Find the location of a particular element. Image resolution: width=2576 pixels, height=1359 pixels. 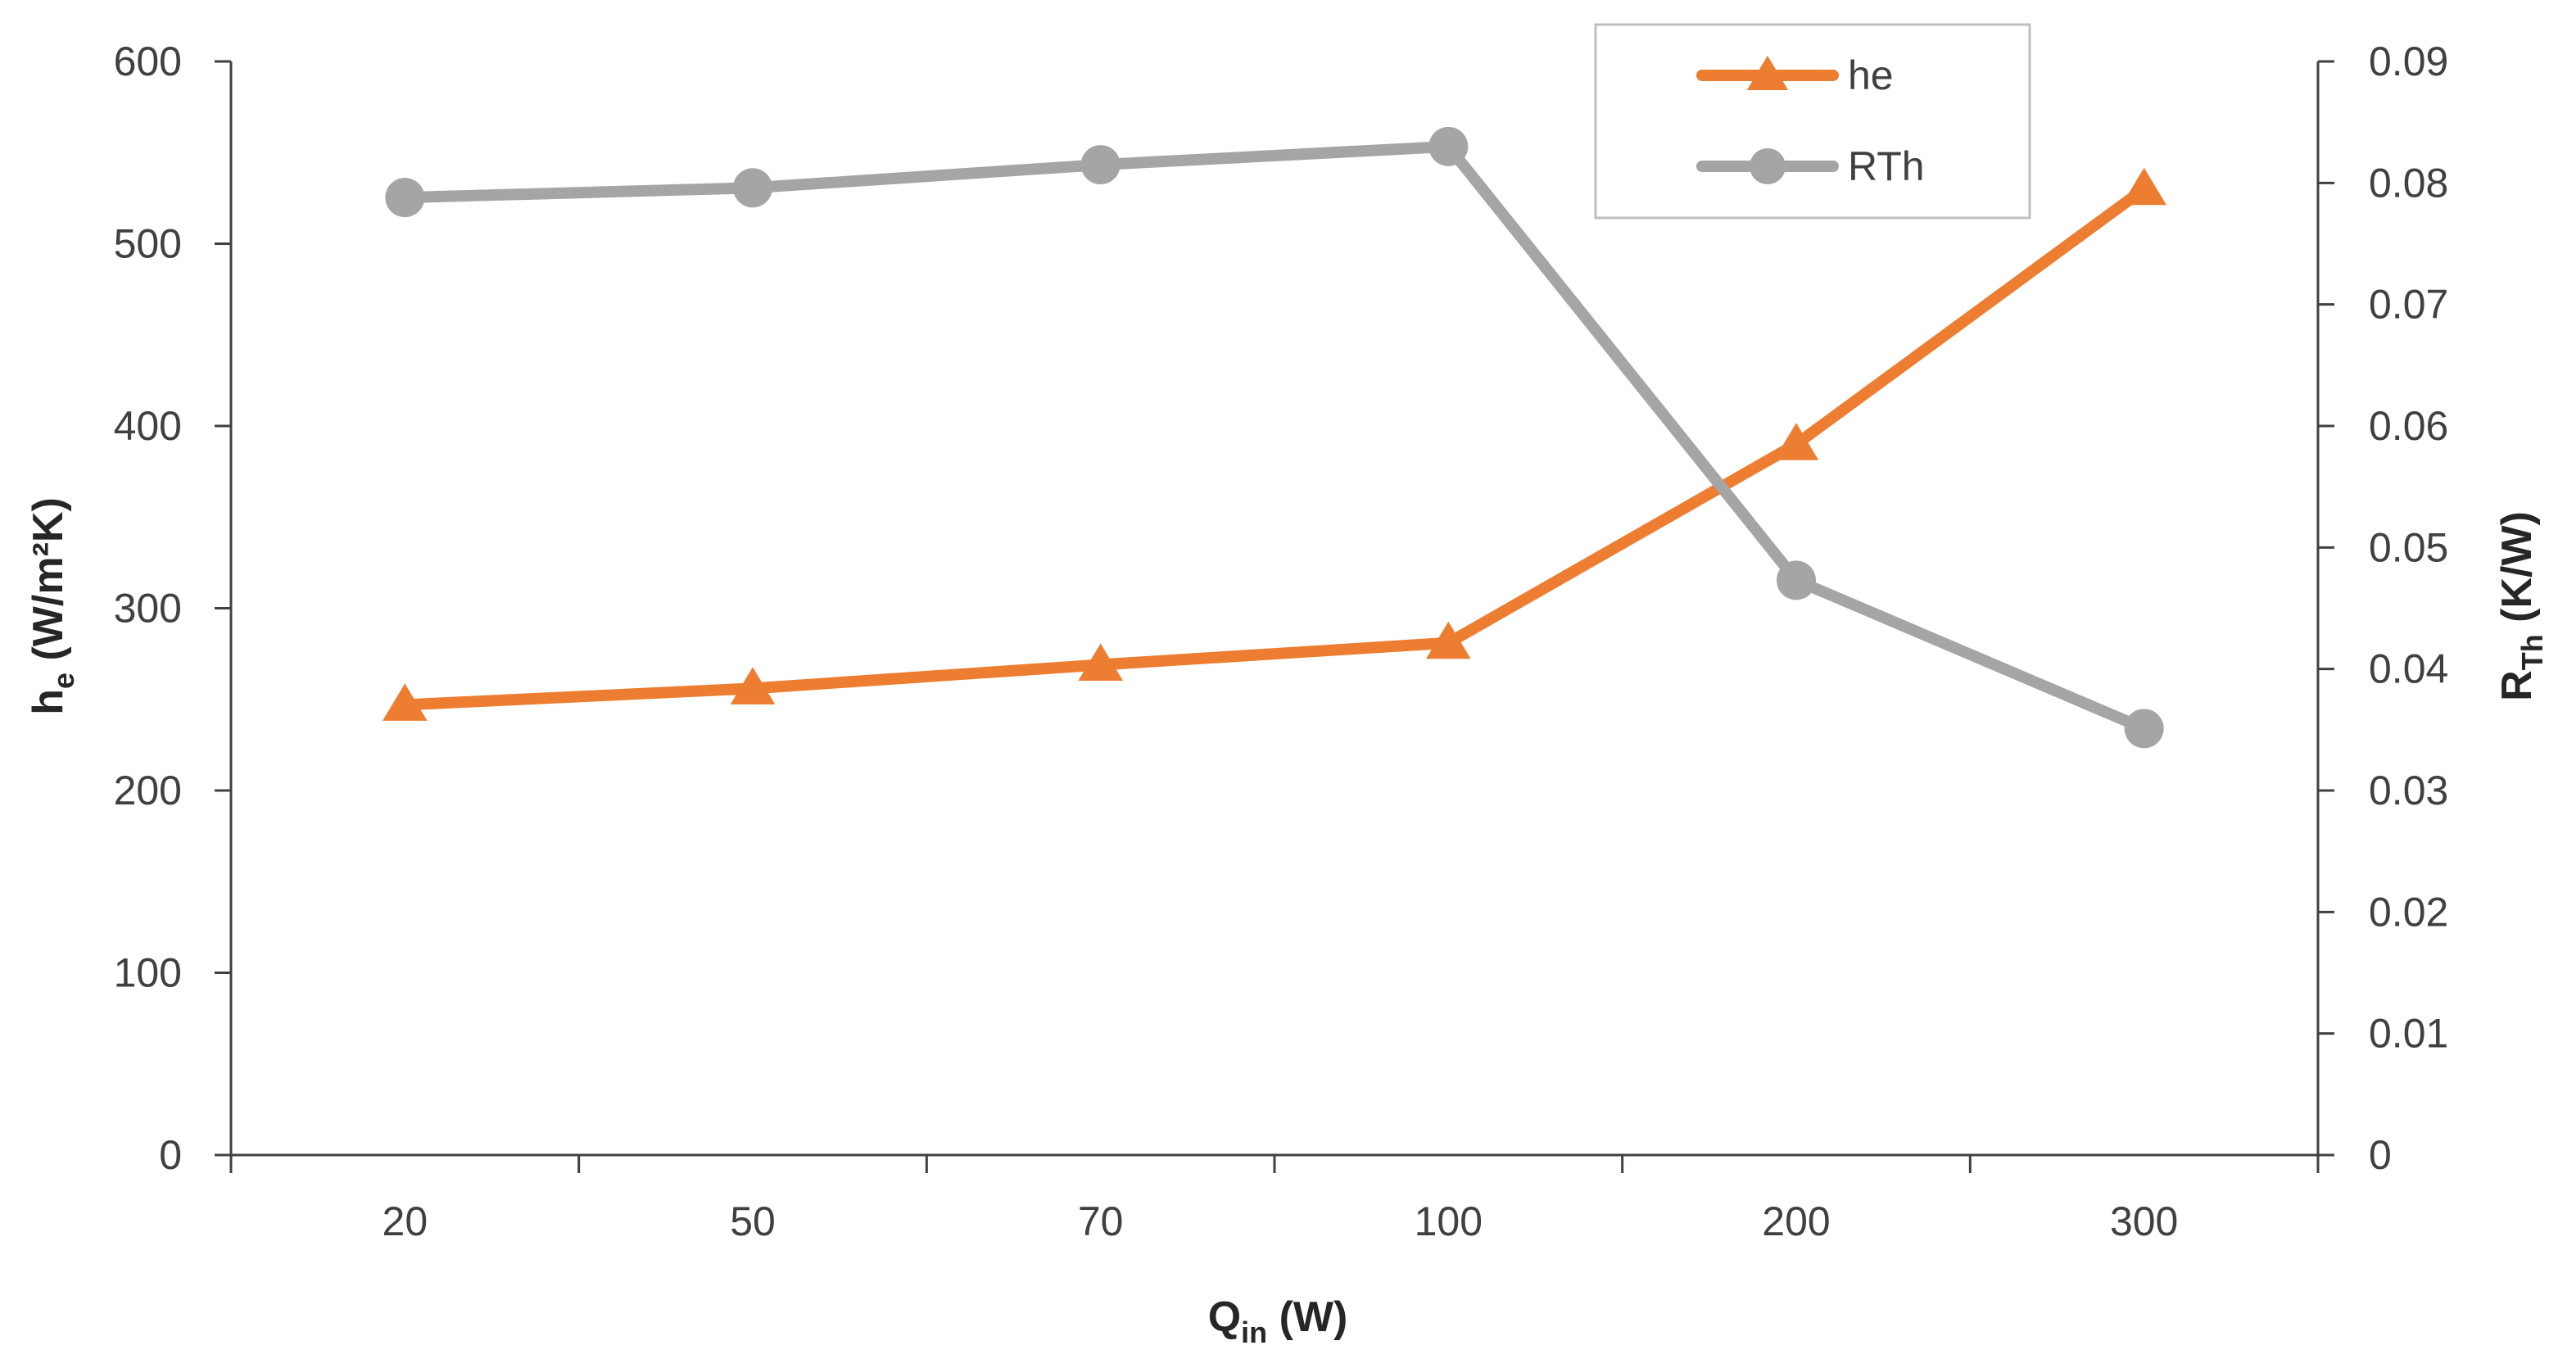

right-axis-title: RTh (K/W) is located at coordinates (2521, 606).